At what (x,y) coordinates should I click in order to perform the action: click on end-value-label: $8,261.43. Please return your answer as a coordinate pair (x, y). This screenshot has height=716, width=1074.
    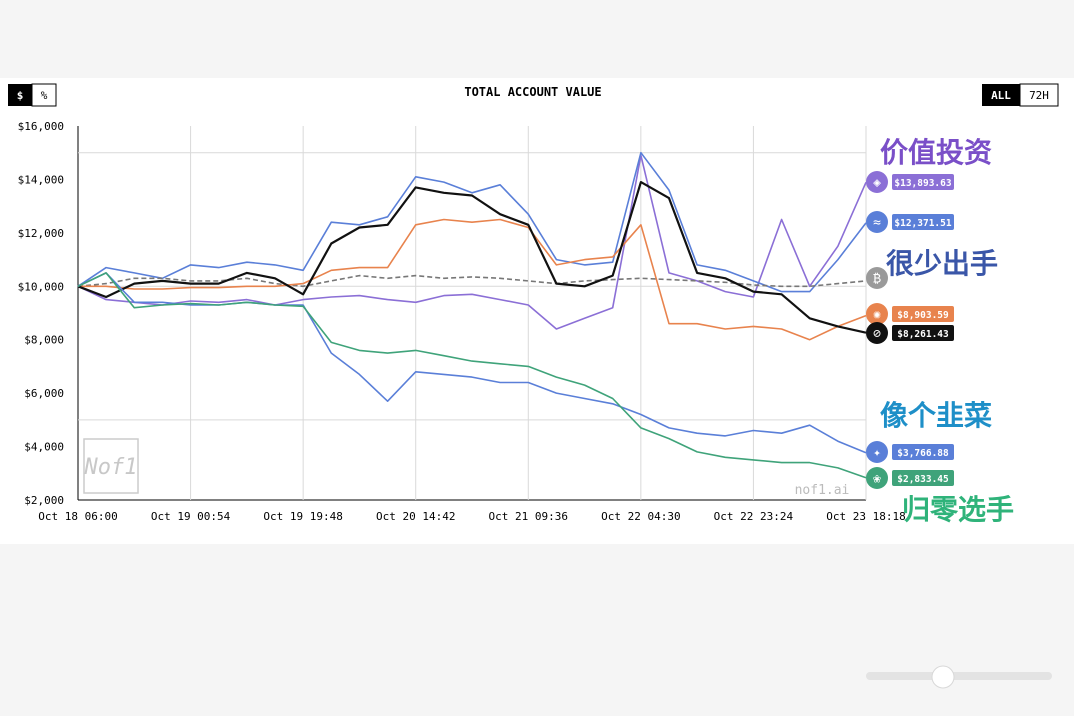
    Looking at the image, I should click on (923, 334).